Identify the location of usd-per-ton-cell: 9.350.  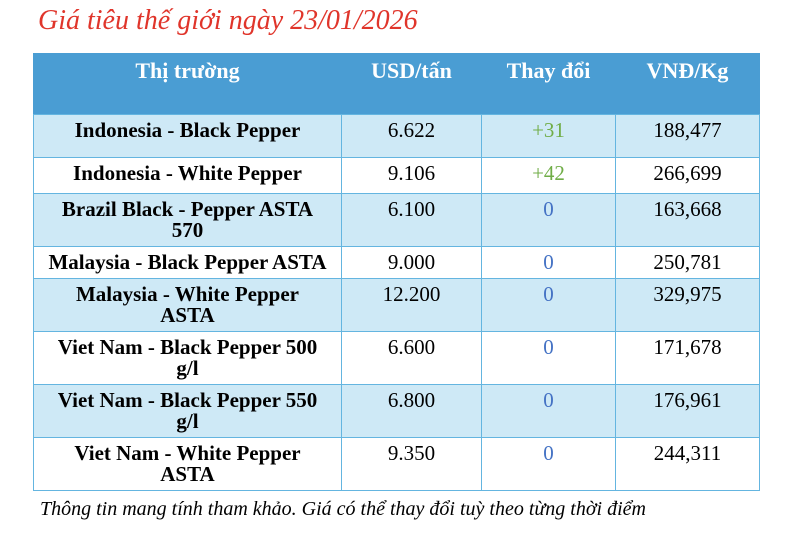
(411, 464).